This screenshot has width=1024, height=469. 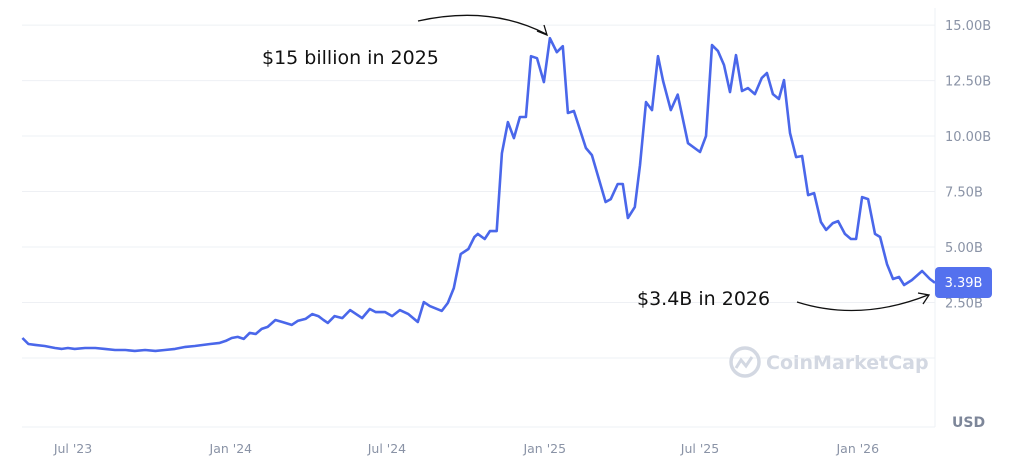 I want to click on annotation-arrow-current, so click(x=862, y=303).